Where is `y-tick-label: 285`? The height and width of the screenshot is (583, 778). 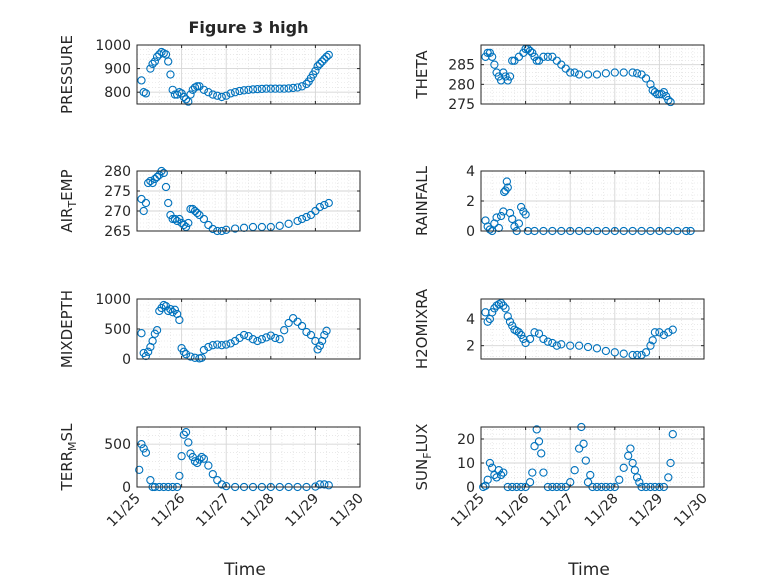
y-tick-label: 285 is located at coordinates (461, 66).